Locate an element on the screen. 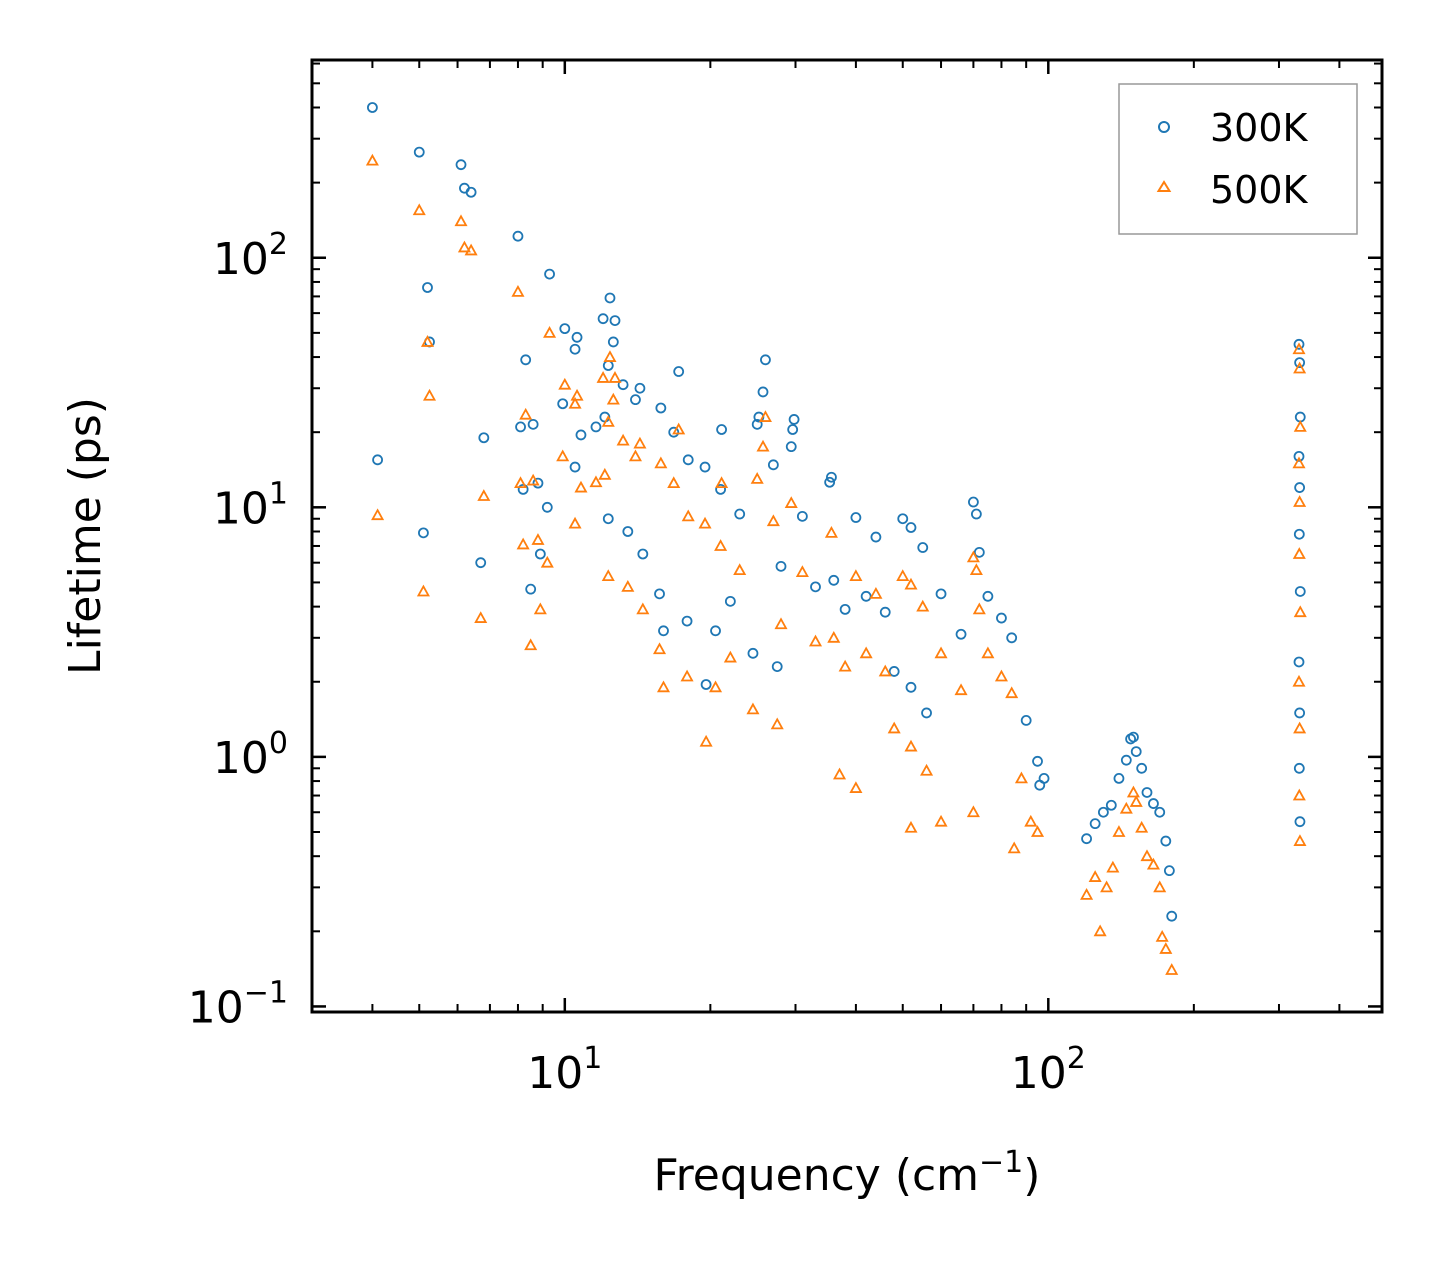 This screenshot has height=1265, width=1442. legend-label-500k: 500K is located at coordinates (1259, 190).